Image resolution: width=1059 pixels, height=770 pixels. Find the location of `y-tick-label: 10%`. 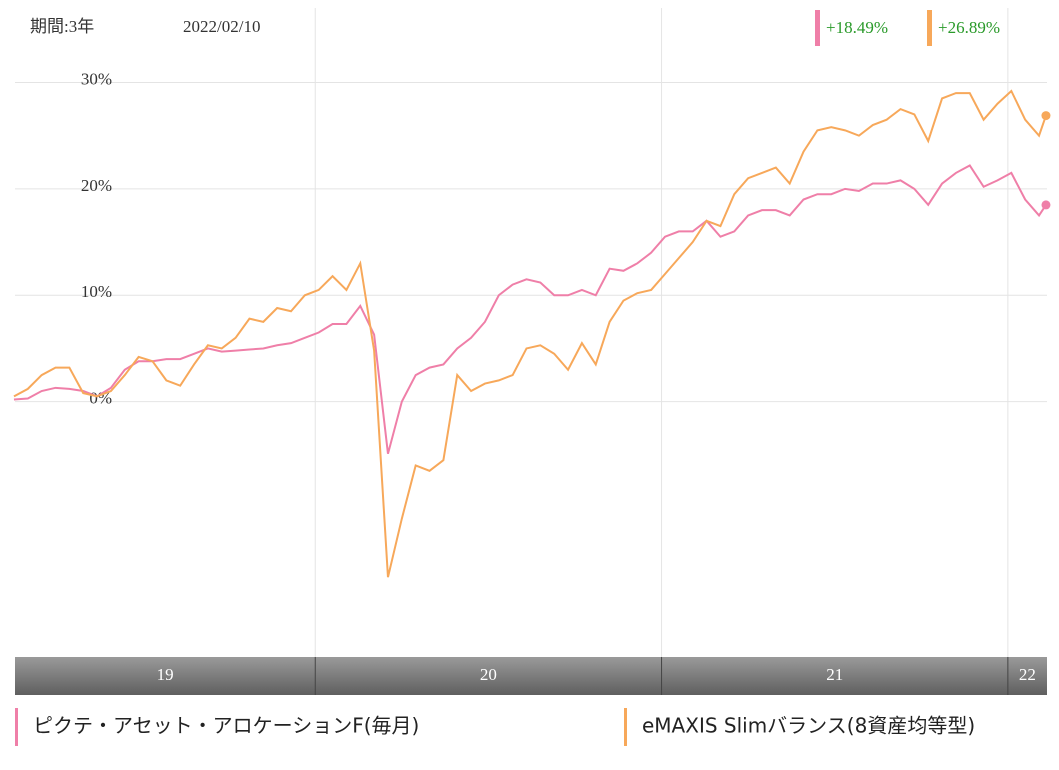

y-tick-label: 10% is located at coordinates (96, 291).